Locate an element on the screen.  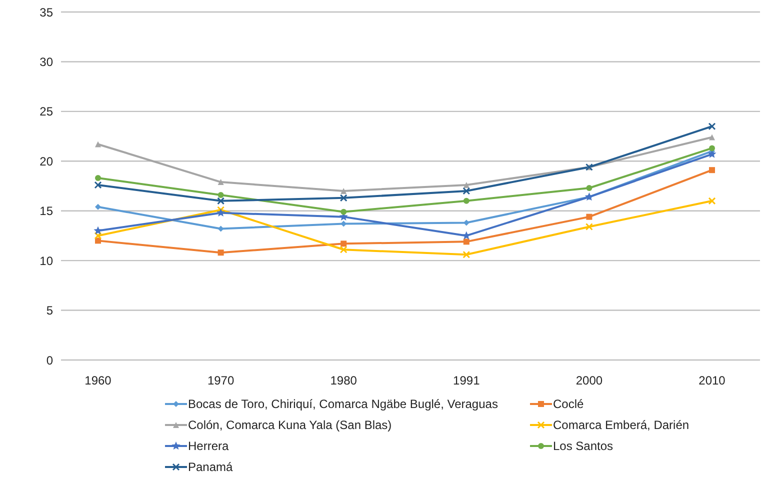
legend-label: Coclé is located at coordinates (568, 404).